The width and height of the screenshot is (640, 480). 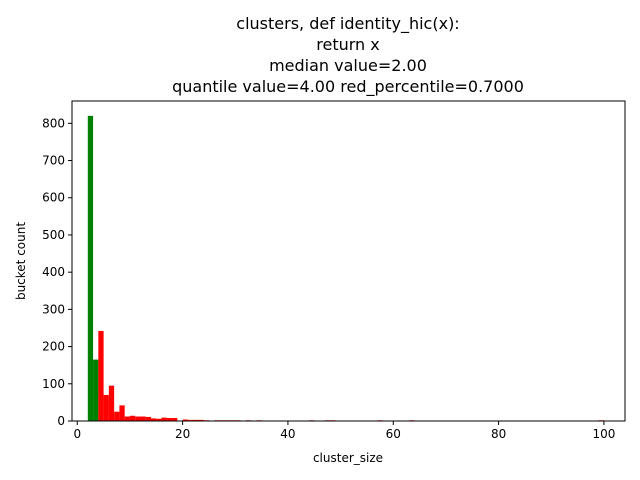 I want to click on y-tick-label: 300, so click(x=53, y=309).